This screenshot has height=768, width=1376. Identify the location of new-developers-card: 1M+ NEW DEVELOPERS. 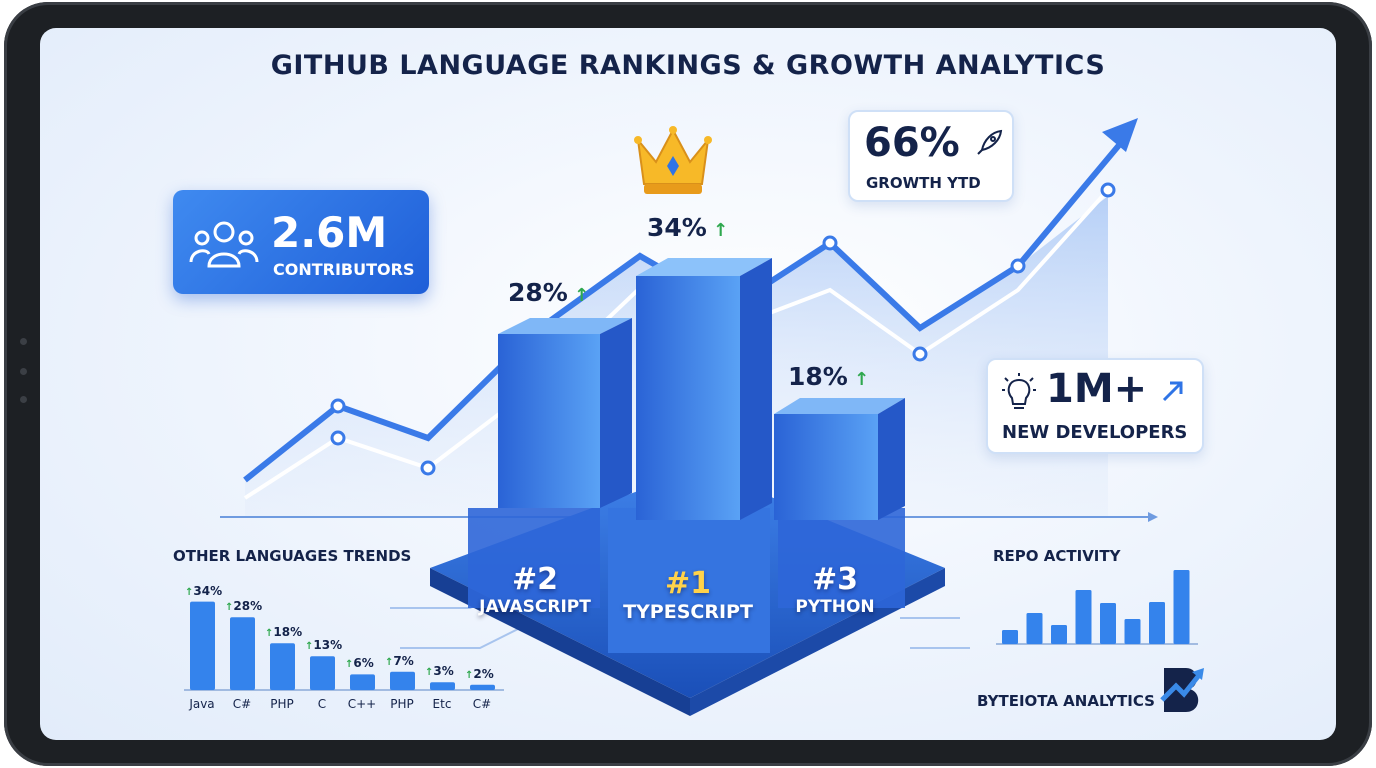
(1095, 406).